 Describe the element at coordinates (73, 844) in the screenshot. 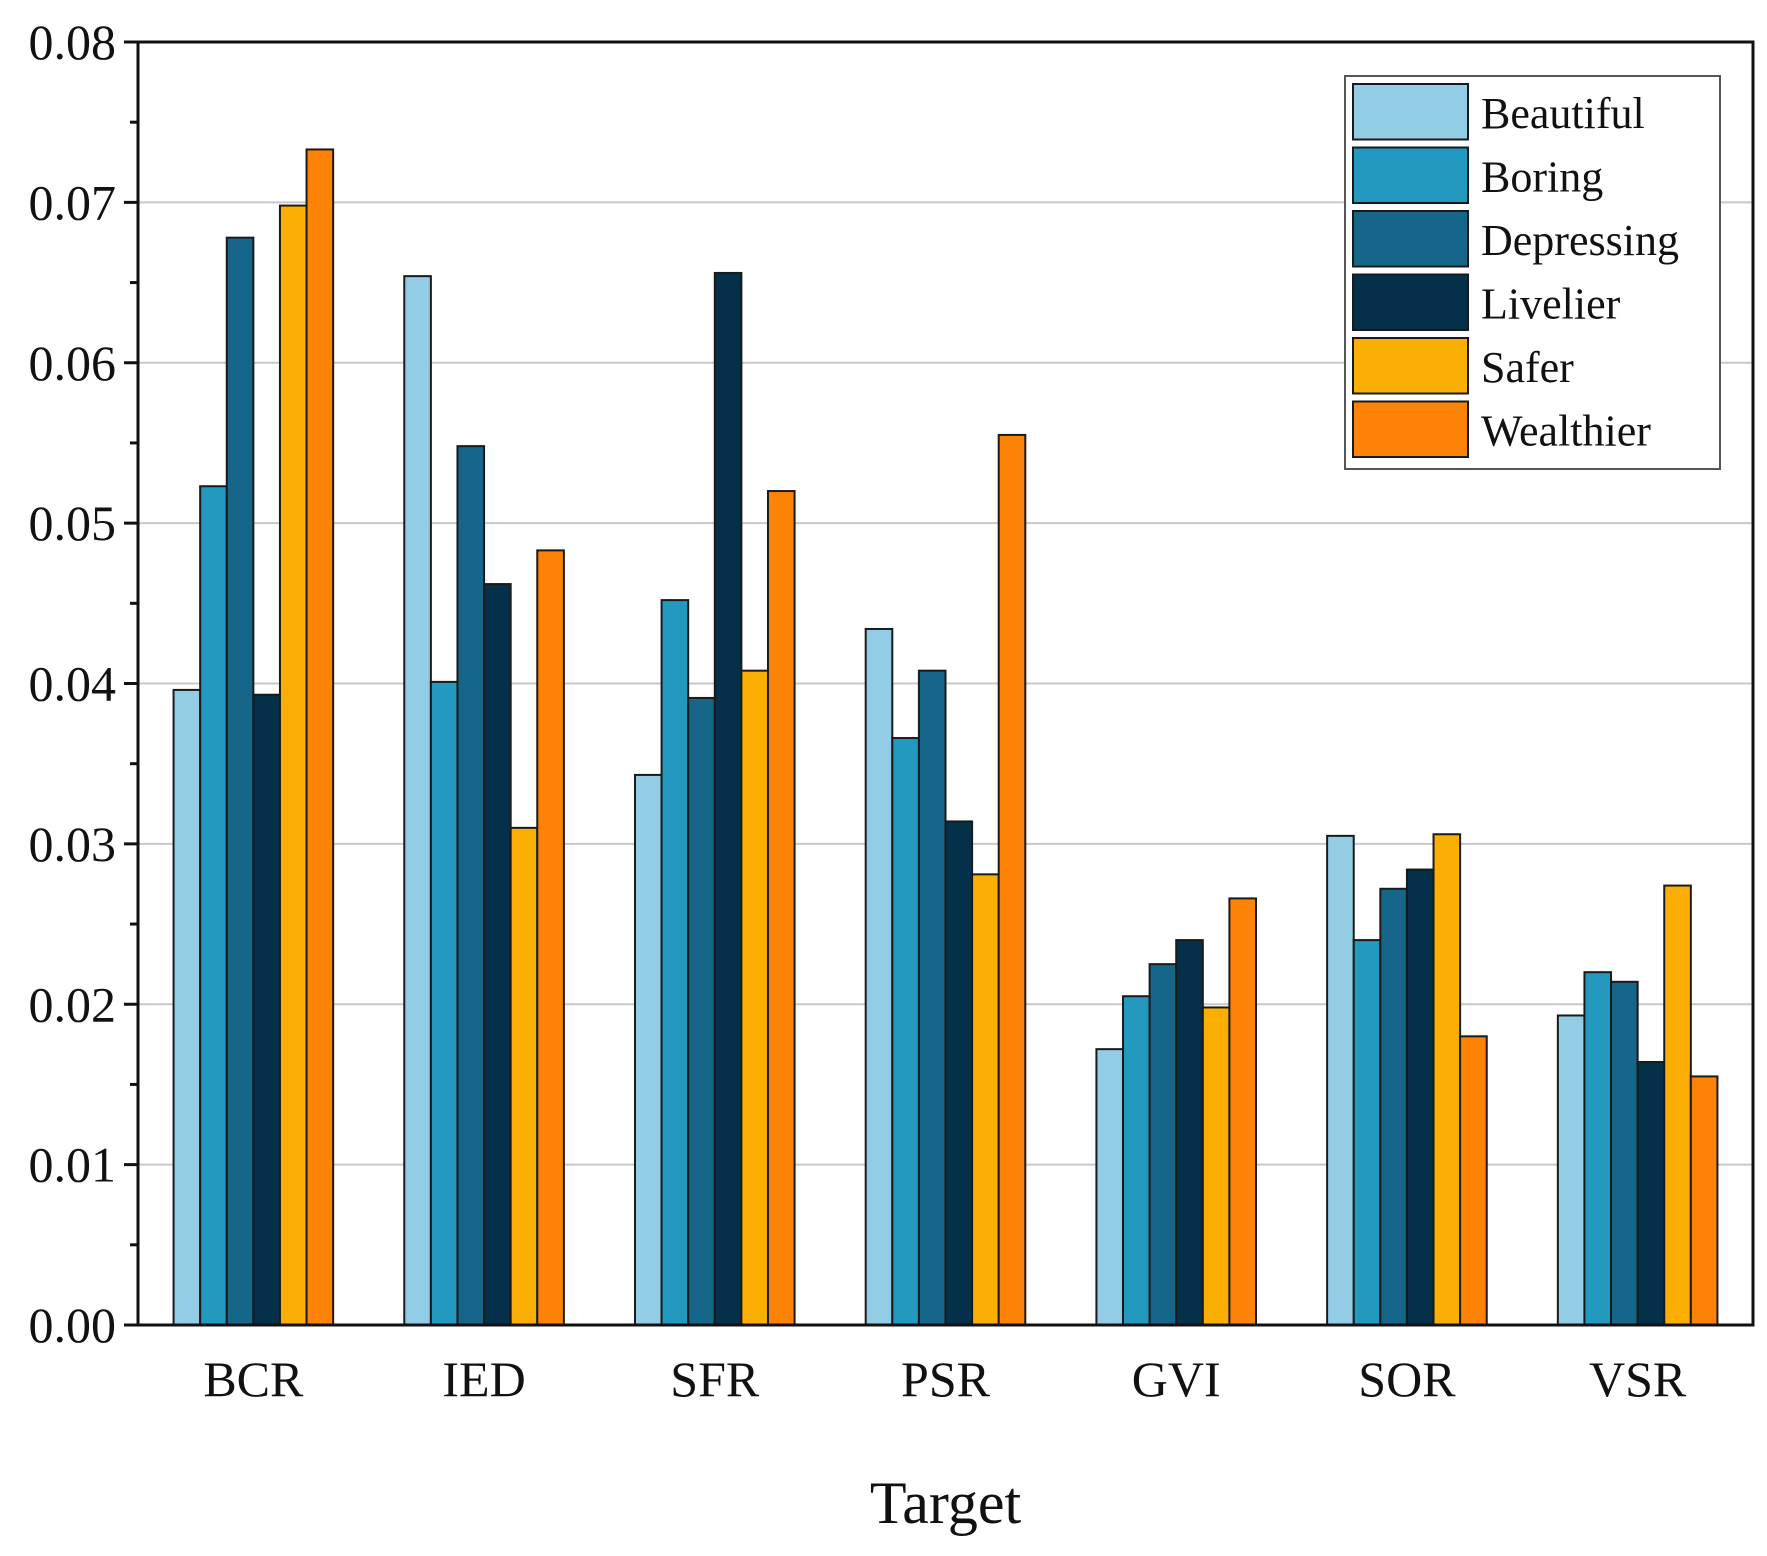

I see `y-tick-label: 0.03` at that location.